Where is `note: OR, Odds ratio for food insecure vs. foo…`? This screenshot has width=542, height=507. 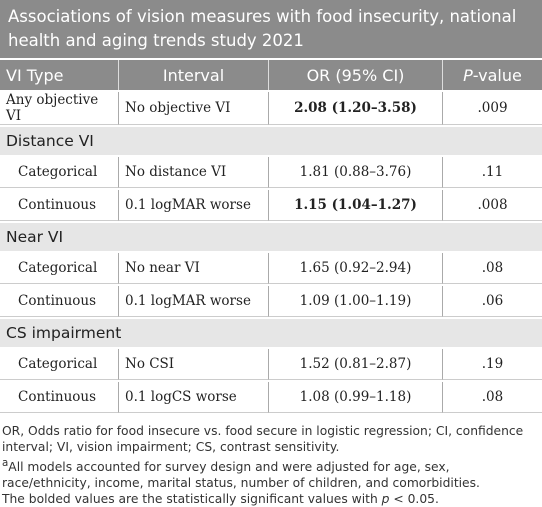
note: OR, Odds ratio for food insecure vs. foo… is located at coordinates (263, 439).